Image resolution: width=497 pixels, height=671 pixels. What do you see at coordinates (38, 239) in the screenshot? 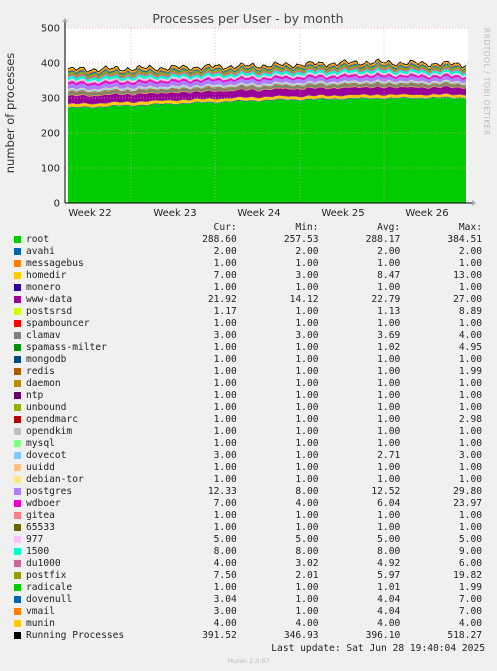
I see `legend-label: root` at bounding box center [38, 239].